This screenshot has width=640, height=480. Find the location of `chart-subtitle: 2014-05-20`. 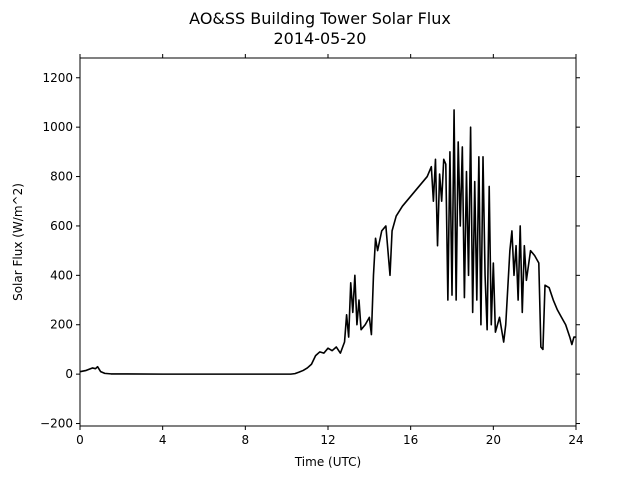

chart-subtitle: 2014-05-20 is located at coordinates (320, 38).